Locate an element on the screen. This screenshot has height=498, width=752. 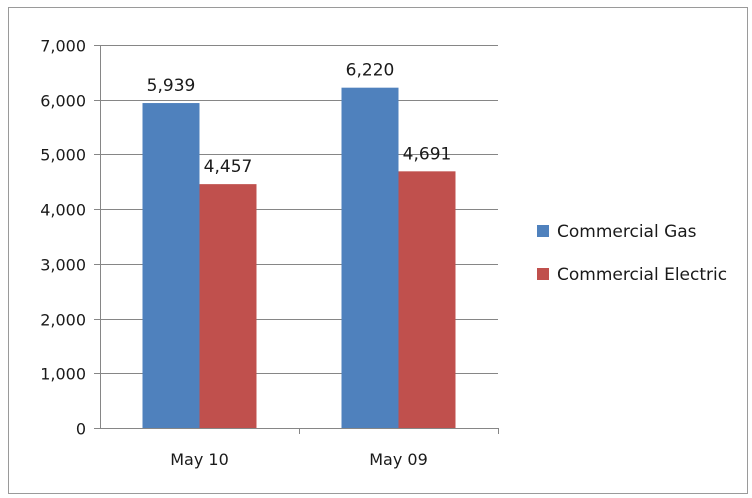
legend-label: Commercial Electric is located at coordinates (642, 275).